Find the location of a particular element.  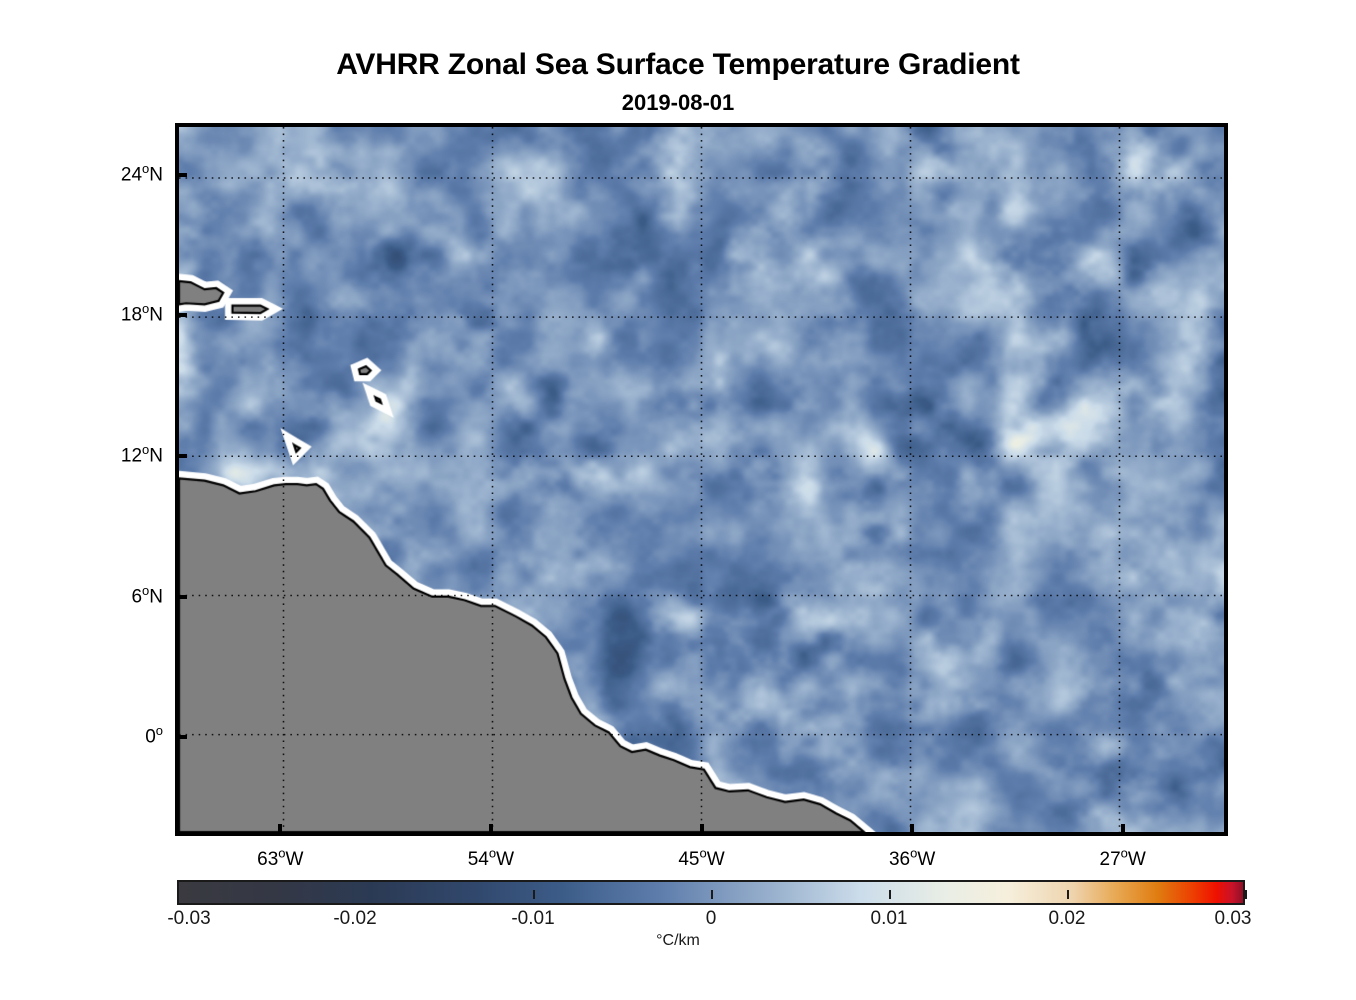

colorbar-tick-label-5: 0.02 is located at coordinates (1067, 918).